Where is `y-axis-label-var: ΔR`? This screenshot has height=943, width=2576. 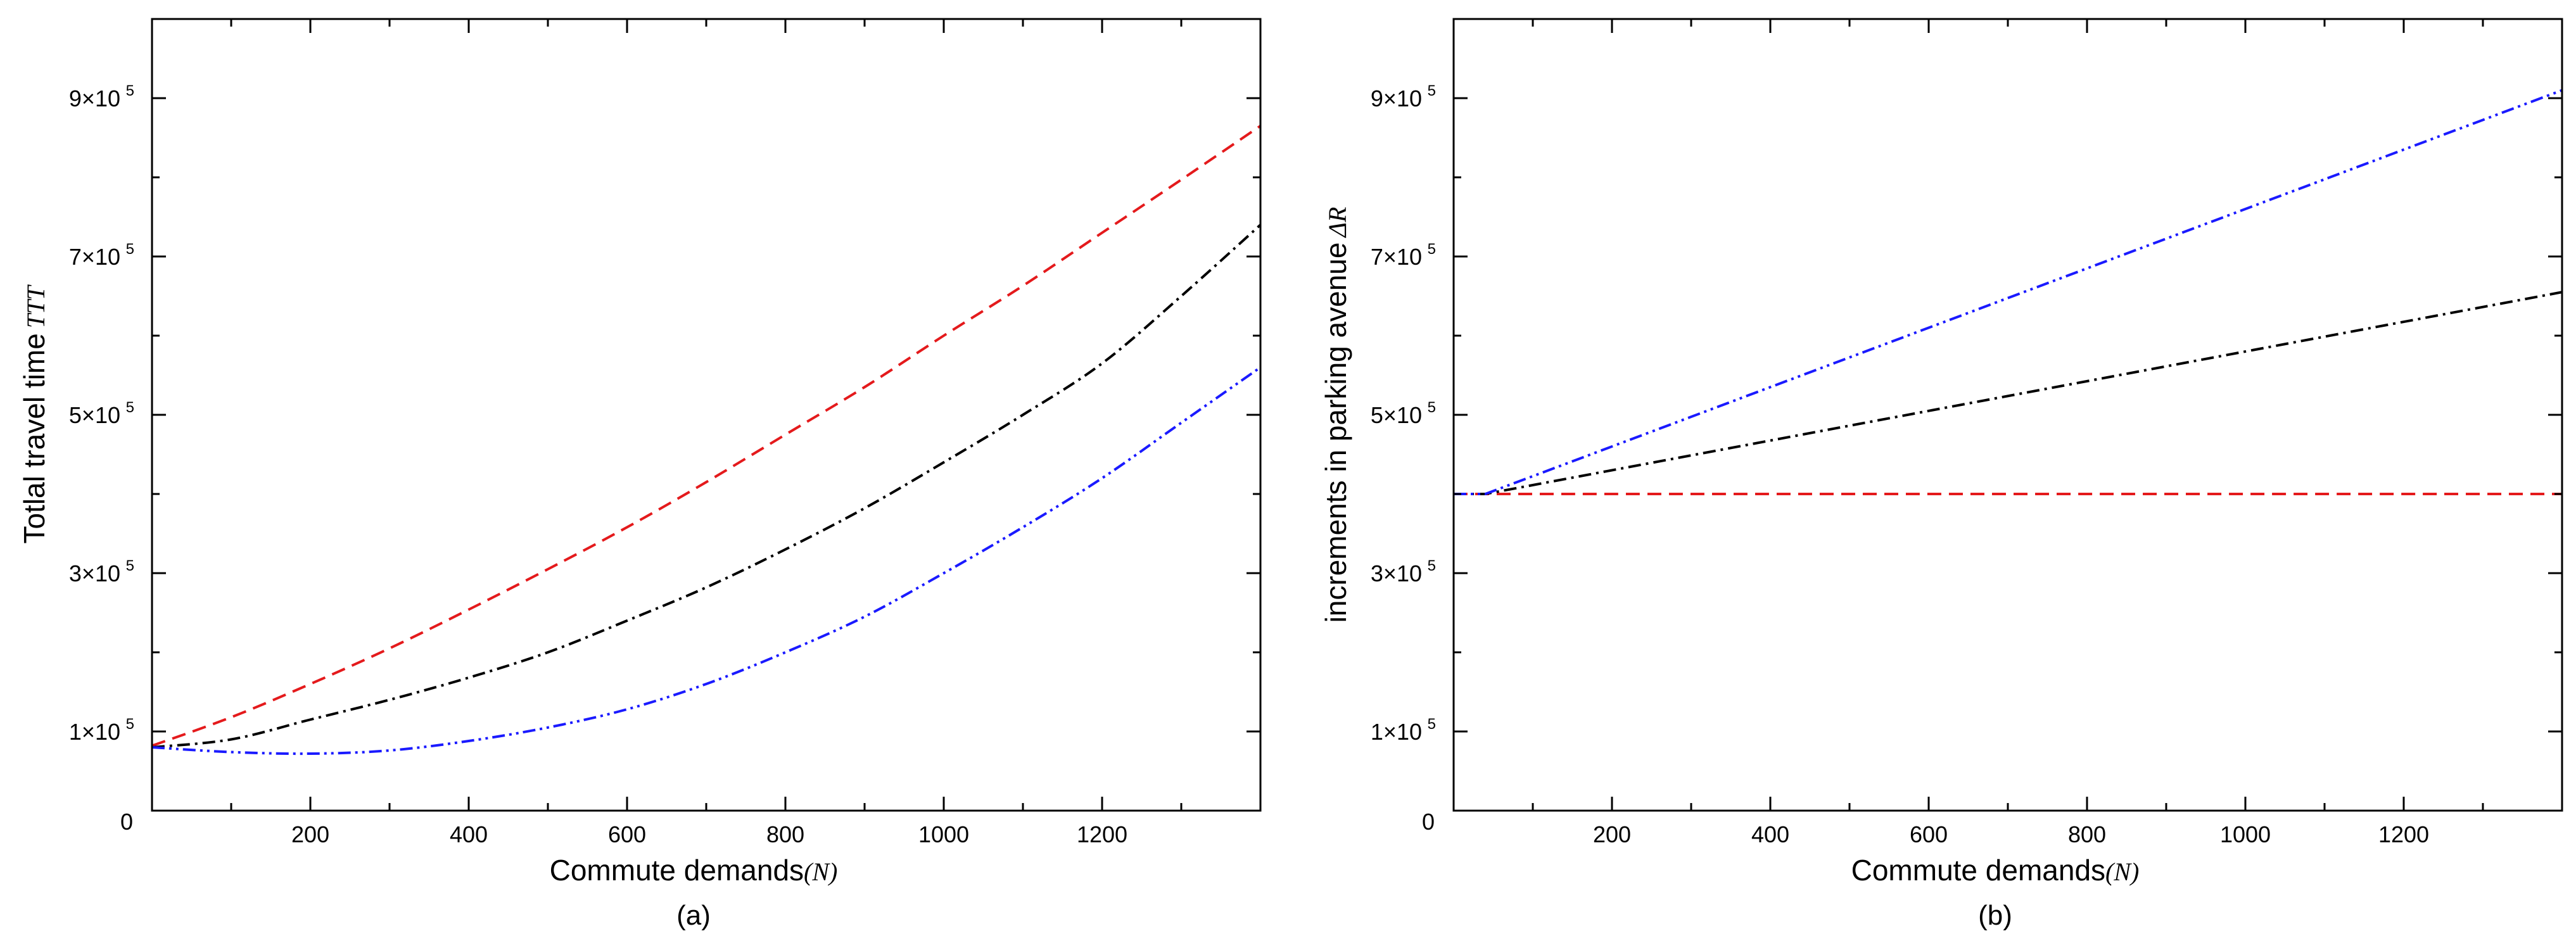 y-axis-label-var: ΔR is located at coordinates (1337, 223).